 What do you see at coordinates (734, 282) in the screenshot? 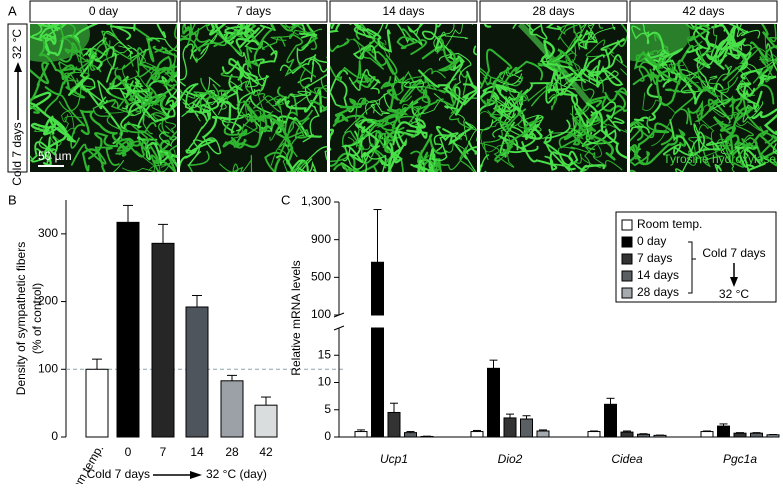
I see `legend-arrow-head` at bounding box center [734, 282].